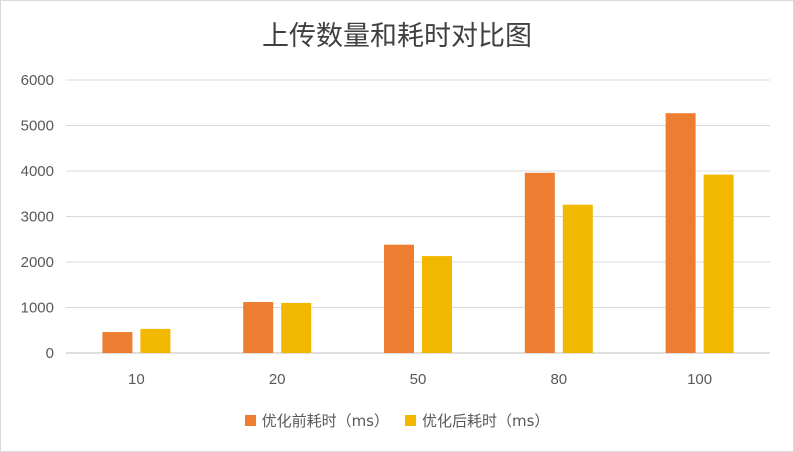 This screenshot has width=794, height=452. I want to click on y-tick-label: 0, so click(50, 353).